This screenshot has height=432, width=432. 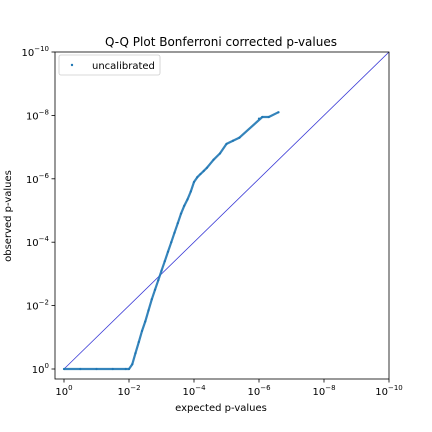 What do you see at coordinates (72, 65) in the screenshot?
I see `legend-marker` at bounding box center [72, 65].